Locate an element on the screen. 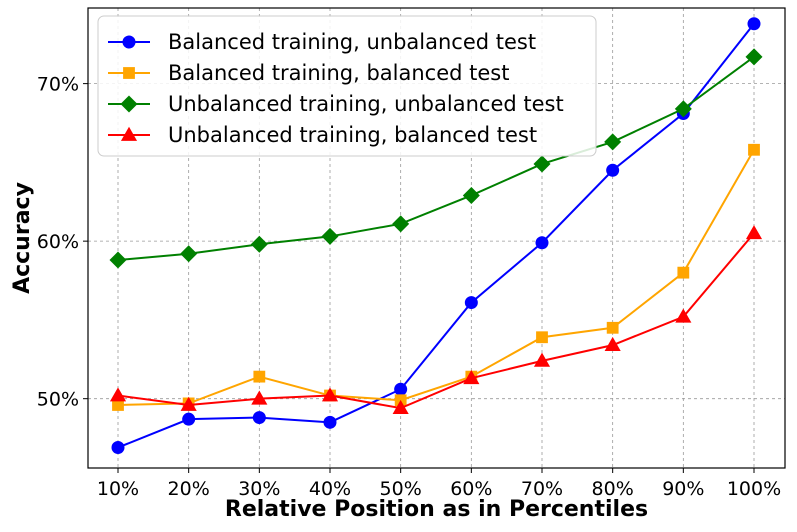  x-tick-label: 50% is located at coordinates (401, 489).